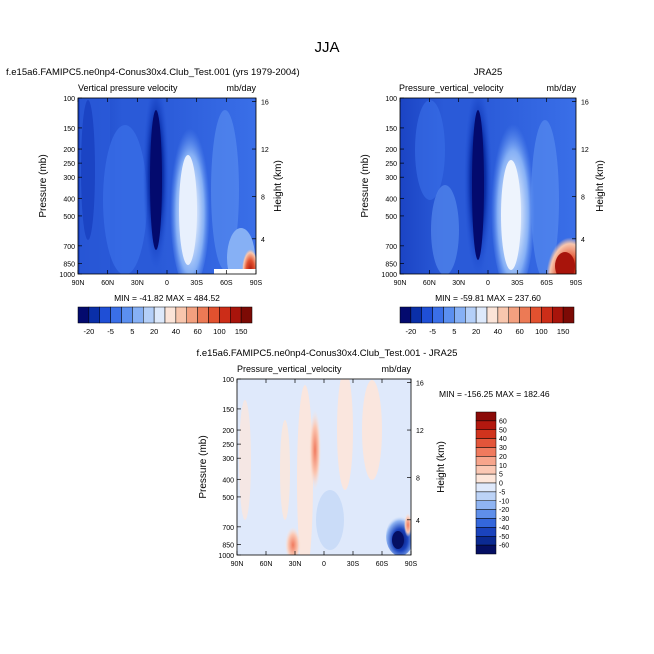  I want to click on ytick-label-top-left-6: 500, so click(69, 217).